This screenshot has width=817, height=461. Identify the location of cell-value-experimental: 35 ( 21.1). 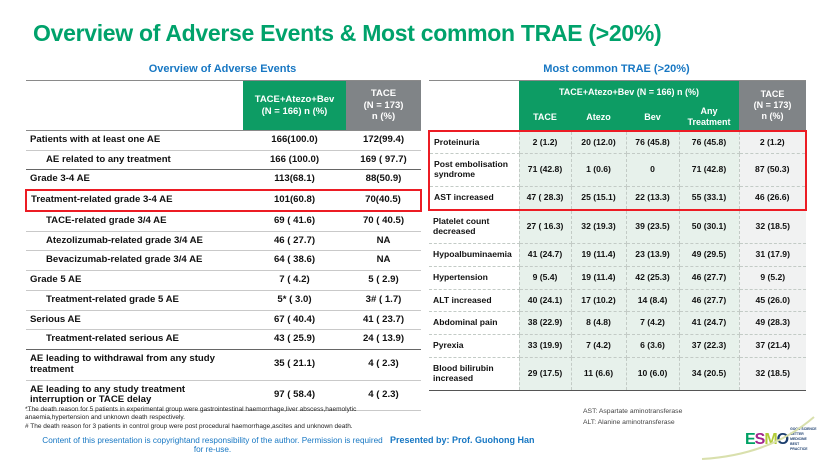
(294, 365).